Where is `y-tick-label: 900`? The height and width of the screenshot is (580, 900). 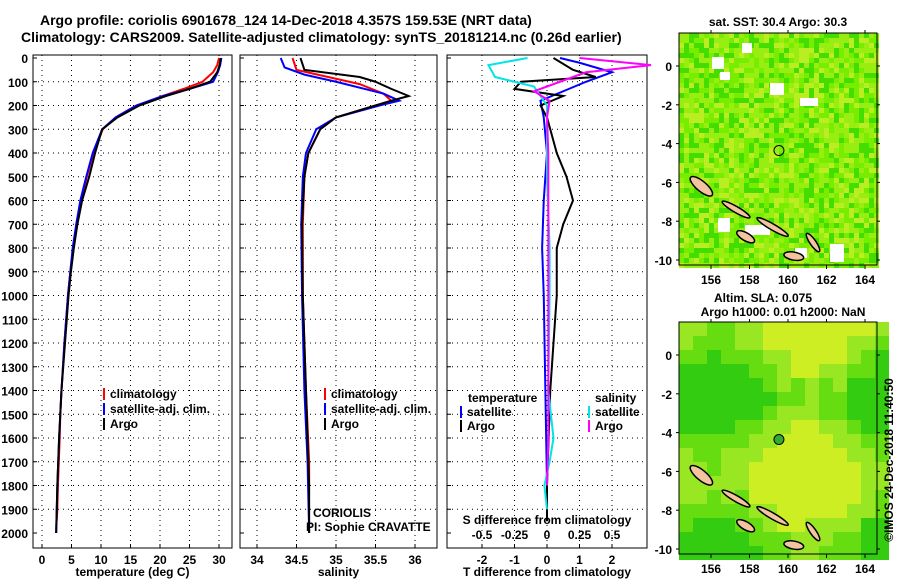
y-tick-label: 900 is located at coordinates (18, 273).